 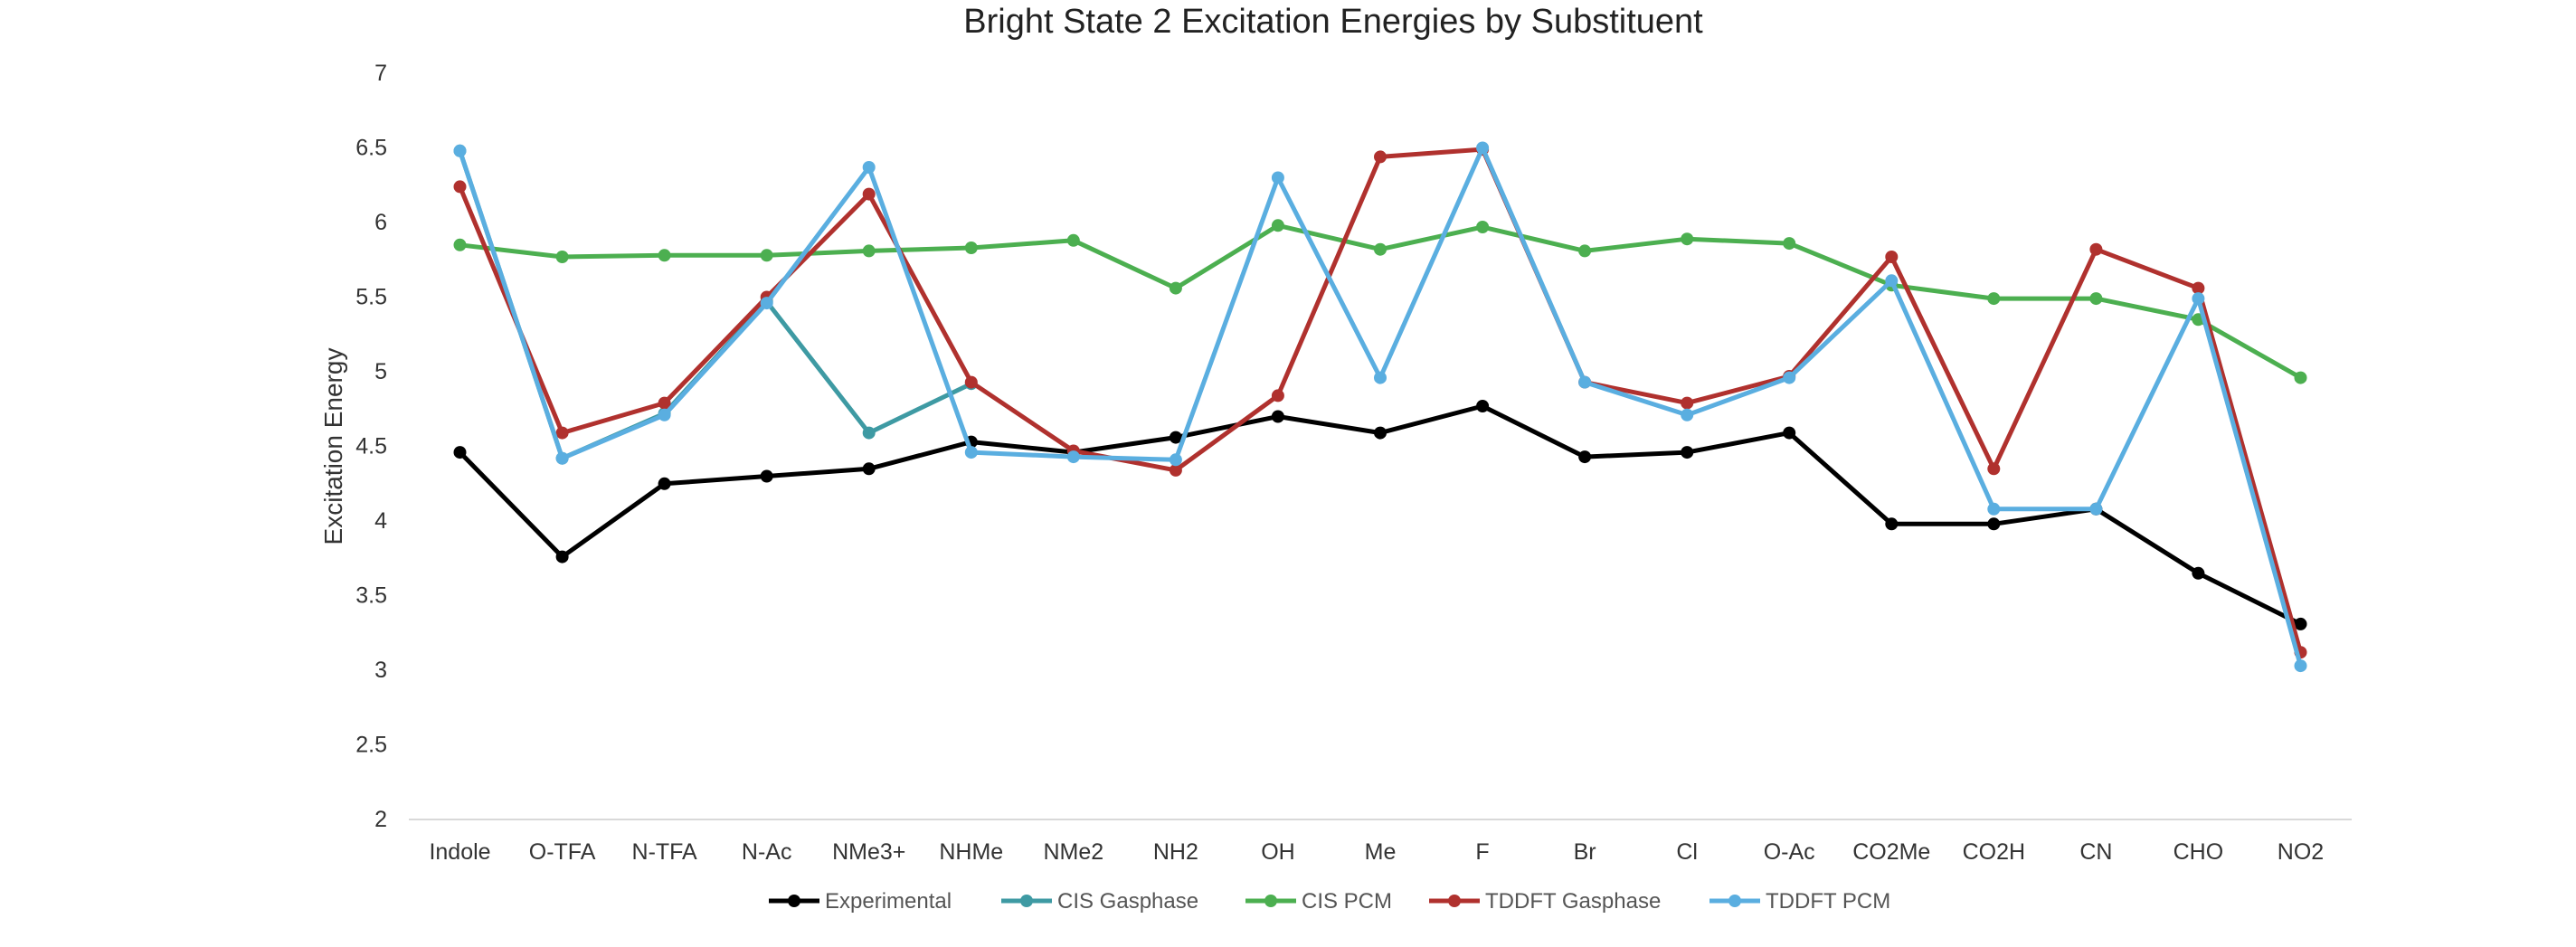 I want to click on x-tick-label-cho: CHO, so click(x=2199, y=852).